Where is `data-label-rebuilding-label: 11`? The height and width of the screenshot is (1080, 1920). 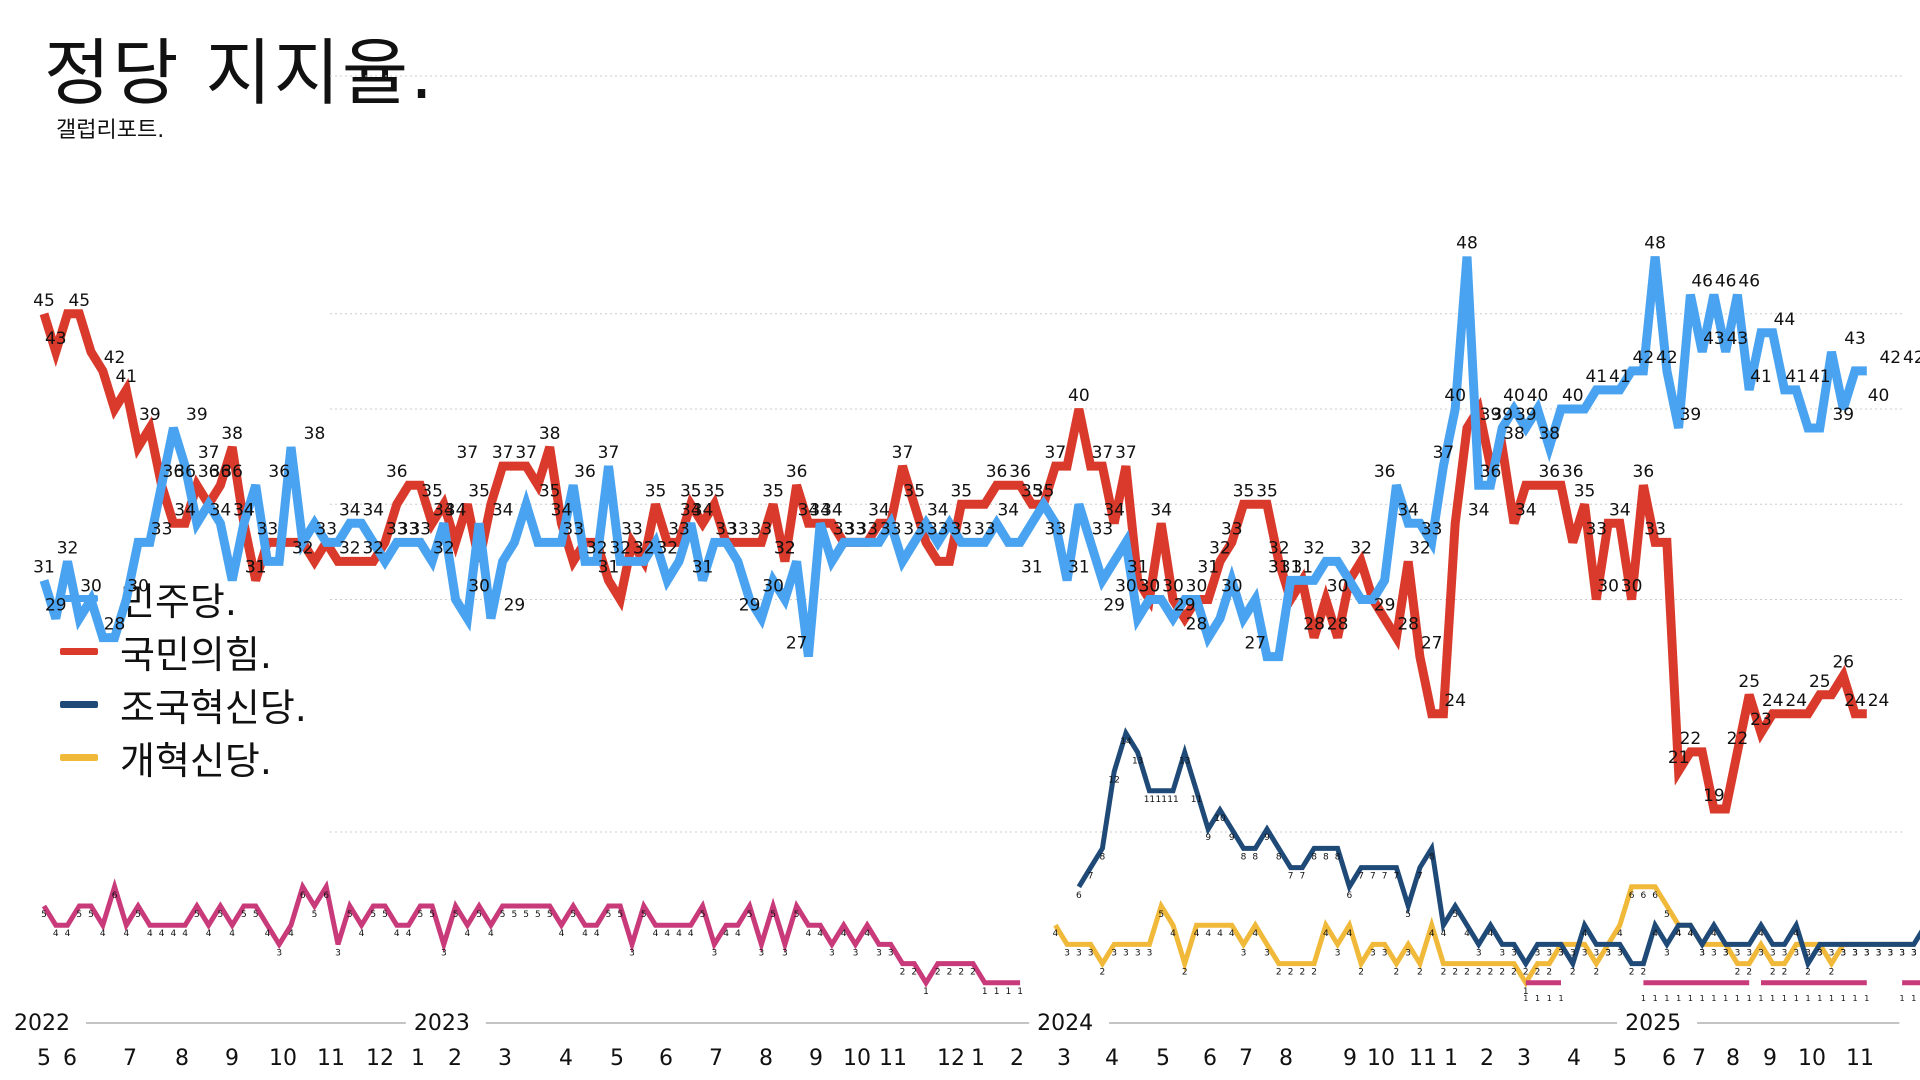 data-label-rebuilding-label: 11 is located at coordinates (1149, 800).